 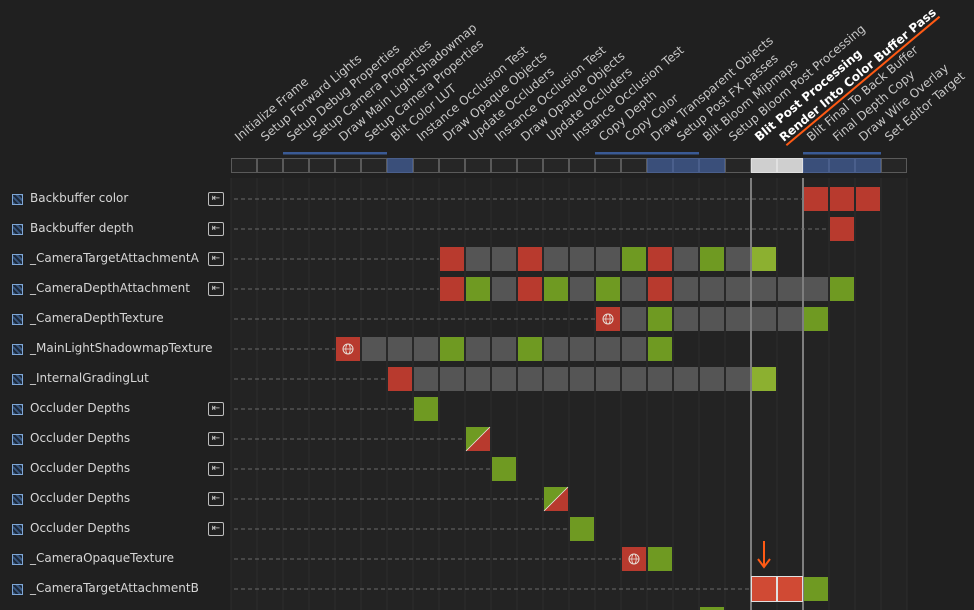 I want to click on resource-name: Backbuffer color, so click(x=79, y=198).